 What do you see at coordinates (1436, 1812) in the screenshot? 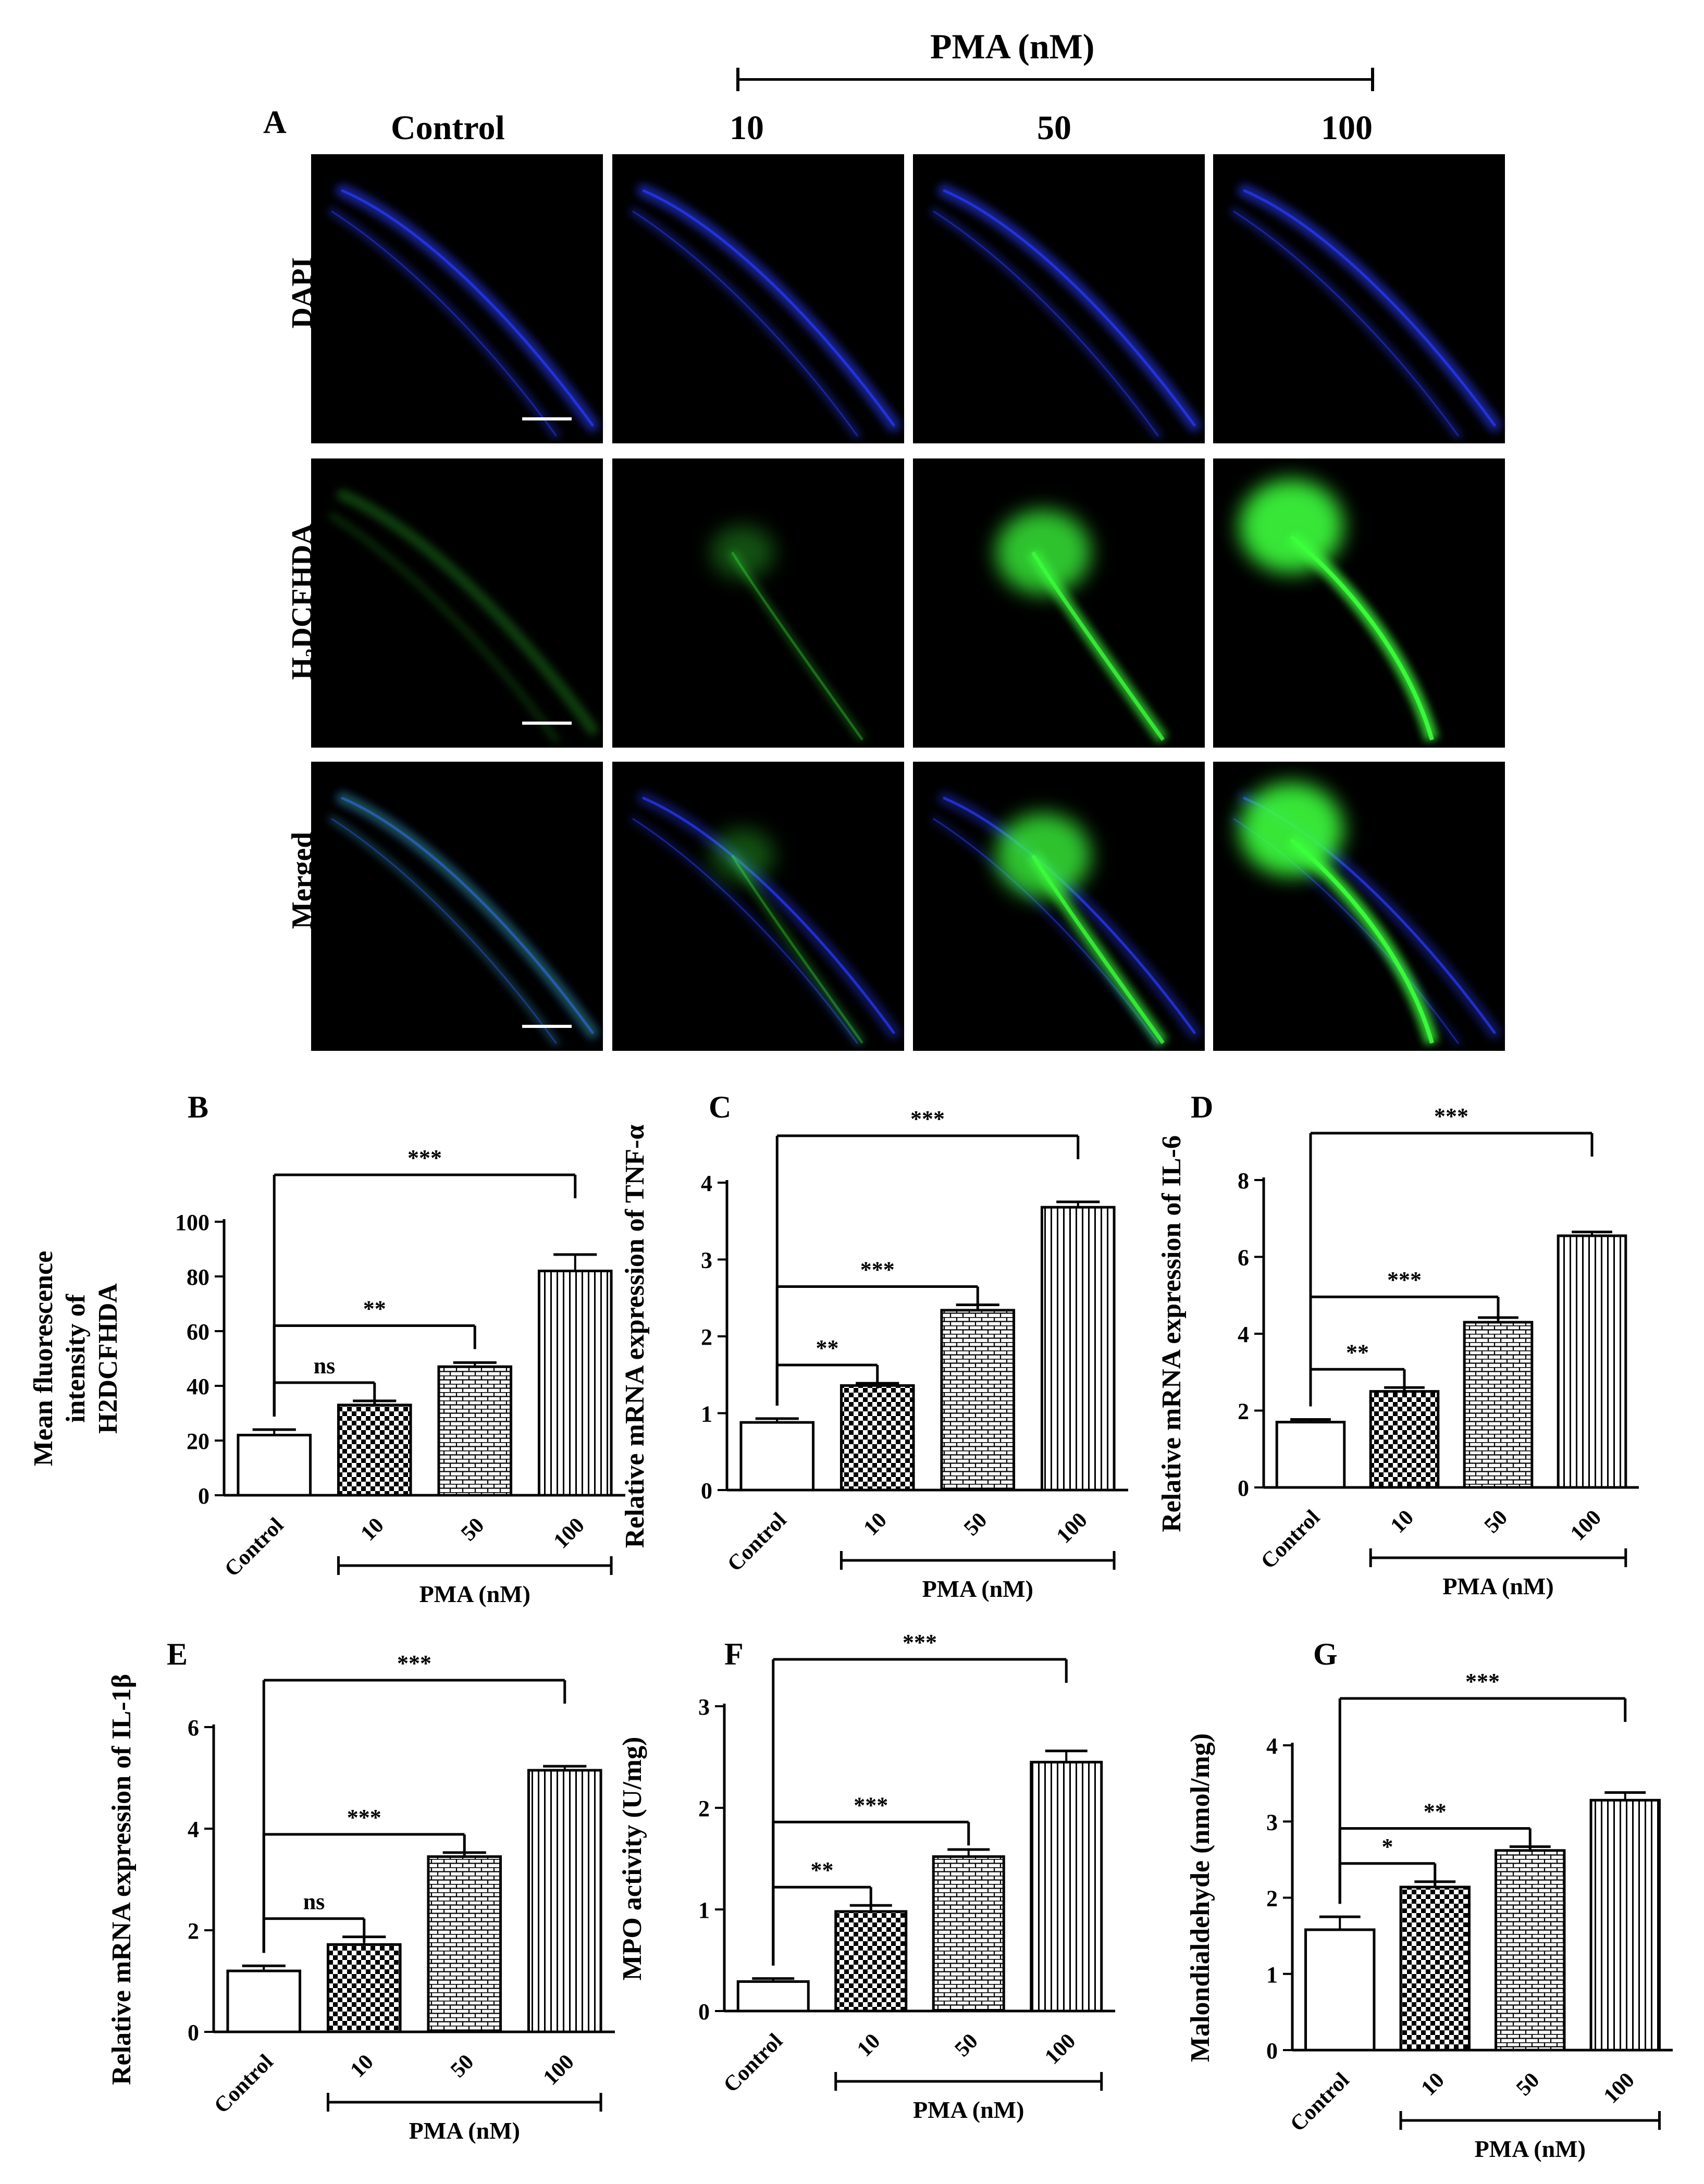
I see `significance-label: **` at bounding box center [1436, 1812].